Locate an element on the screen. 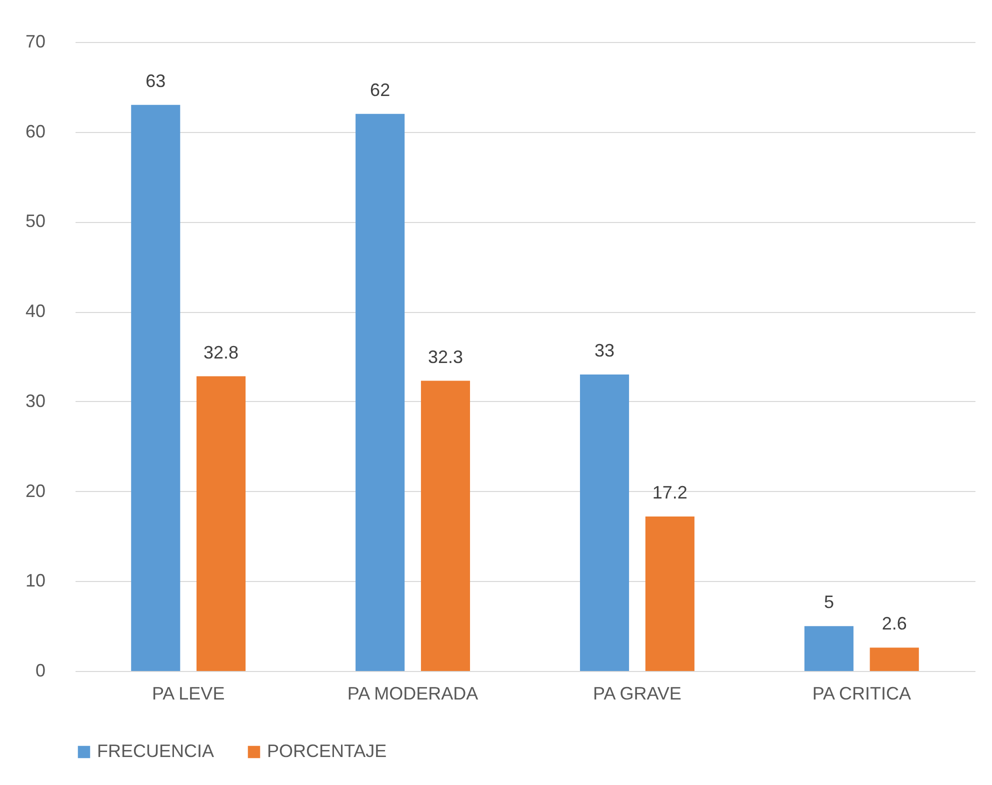 Image resolution: width=992 pixels, height=785 pixels. legend-label: FRECUENCIA is located at coordinates (155, 751).